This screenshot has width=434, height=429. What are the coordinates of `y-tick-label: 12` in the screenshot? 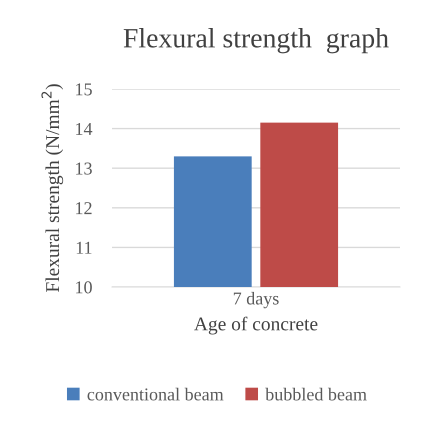 It's located at (84, 208).